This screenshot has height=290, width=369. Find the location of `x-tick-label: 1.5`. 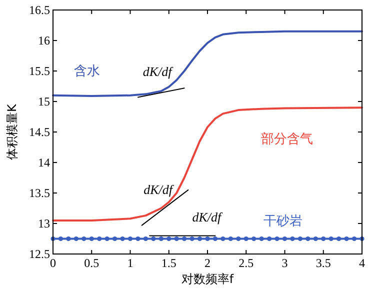

x-tick-label: 1.5 is located at coordinates (168, 263).